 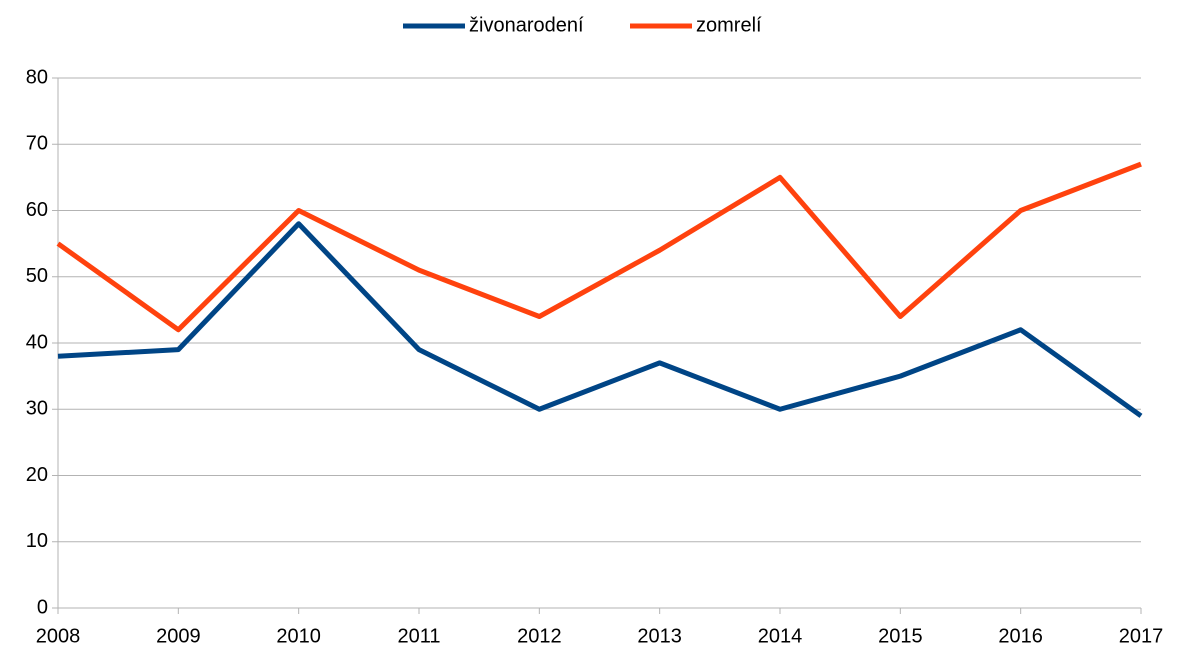 What do you see at coordinates (526, 25) in the screenshot?
I see `legend-label: živonarodení` at bounding box center [526, 25].